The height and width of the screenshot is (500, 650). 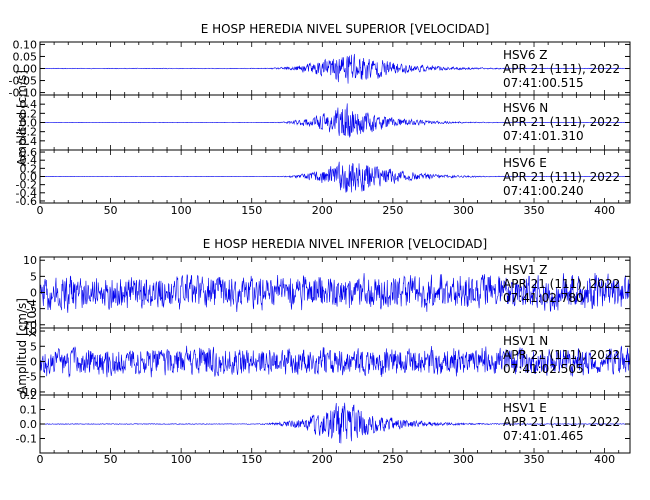 I want to click on time-label: 07:41:02.780, so click(x=543, y=298).